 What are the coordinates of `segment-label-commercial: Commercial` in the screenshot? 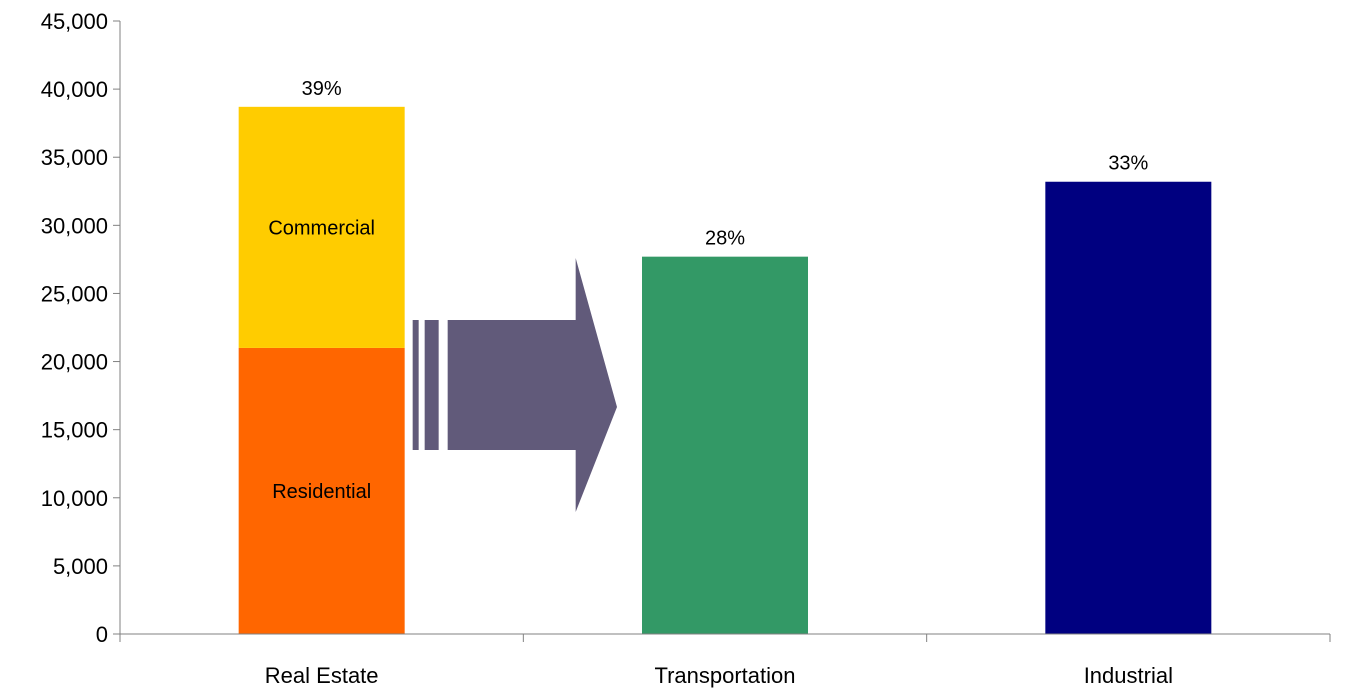 It's located at (321, 228).